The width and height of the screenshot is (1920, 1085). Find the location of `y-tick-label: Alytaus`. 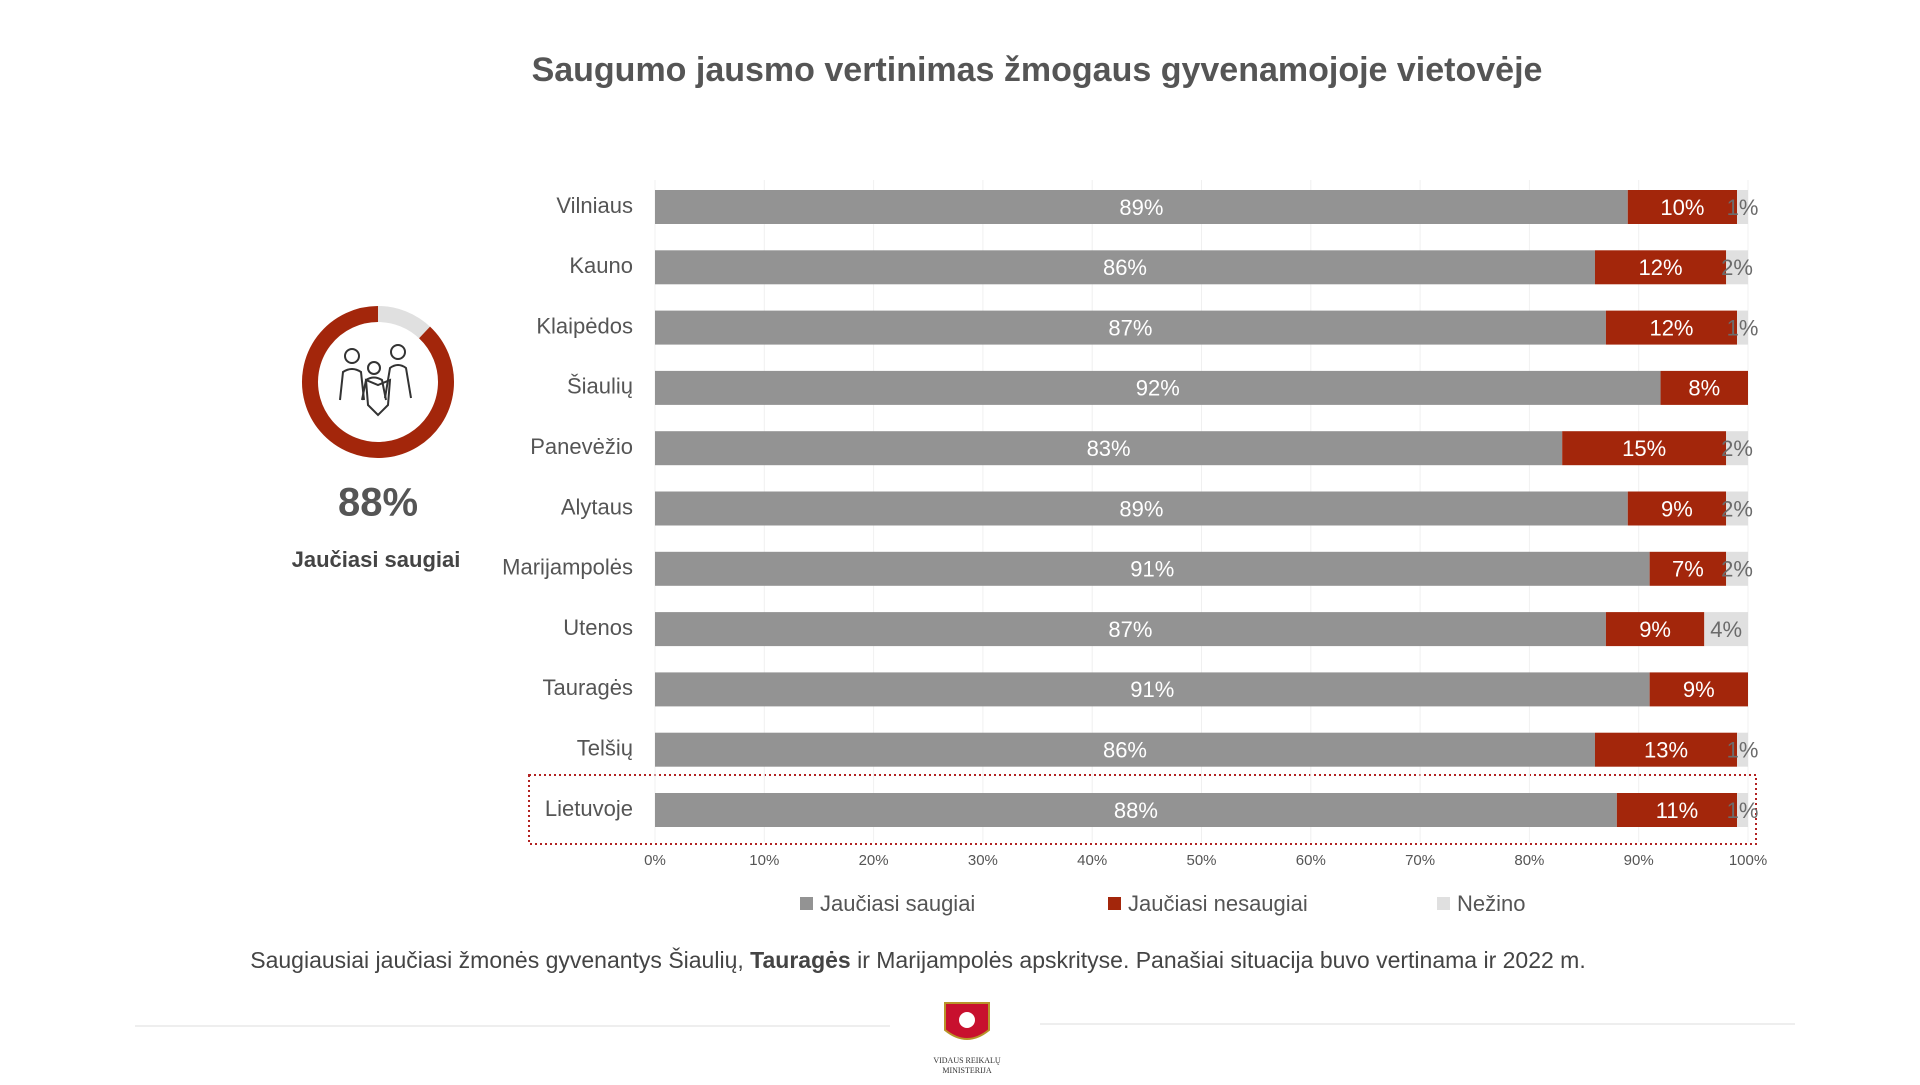

y-tick-label: Alytaus is located at coordinates (597, 506).